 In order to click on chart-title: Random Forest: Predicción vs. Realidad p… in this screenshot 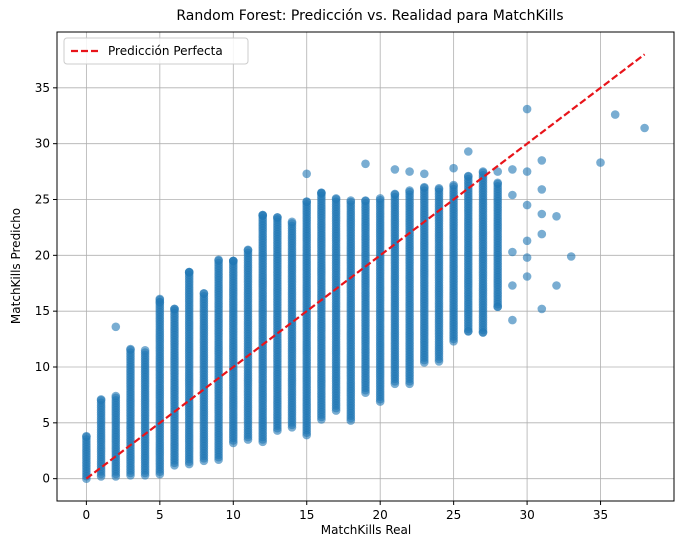, I will do `click(369, 16)`.